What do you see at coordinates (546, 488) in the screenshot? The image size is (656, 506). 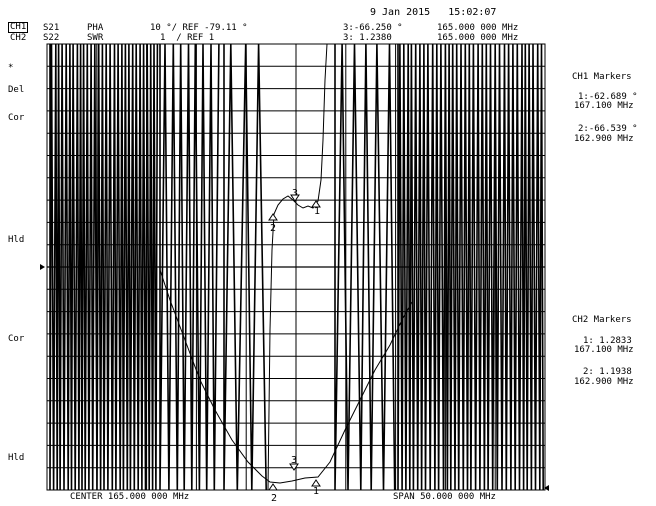 I see `ch2-reference-pointer-icon` at bounding box center [546, 488].